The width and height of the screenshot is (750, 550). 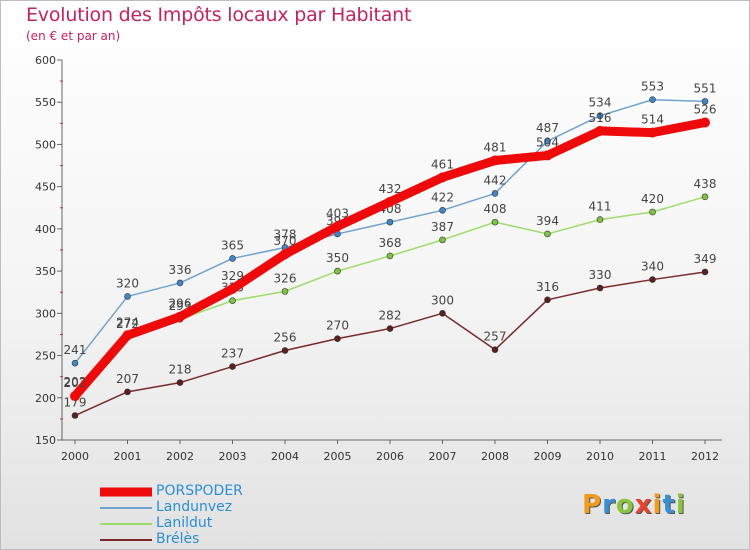 What do you see at coordinates (495, 180) in the screenshot?
I see `data-label-landunvez: 442` at bounding box center [495, 180].